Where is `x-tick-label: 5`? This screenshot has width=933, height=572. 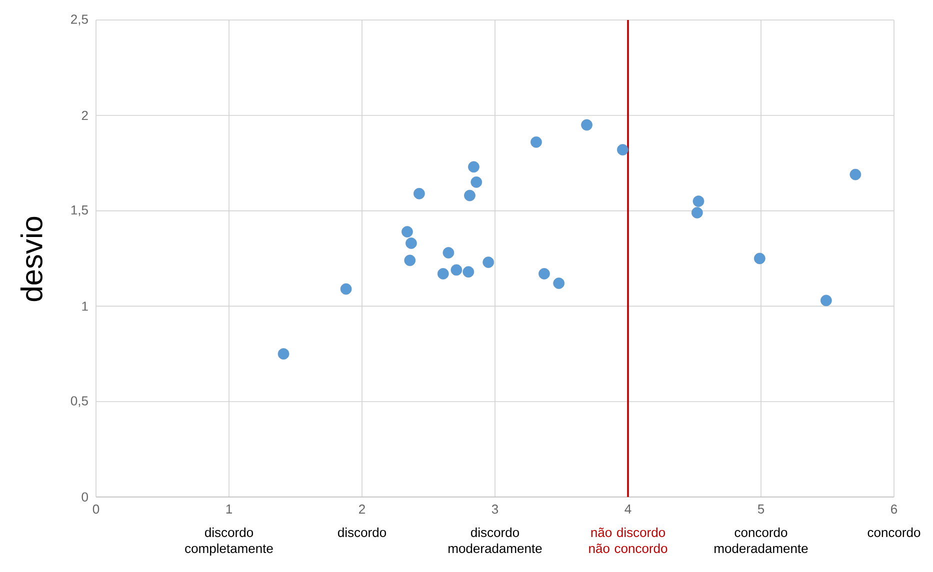 x-tick-label: 5 is located at coordinates (761, 509).